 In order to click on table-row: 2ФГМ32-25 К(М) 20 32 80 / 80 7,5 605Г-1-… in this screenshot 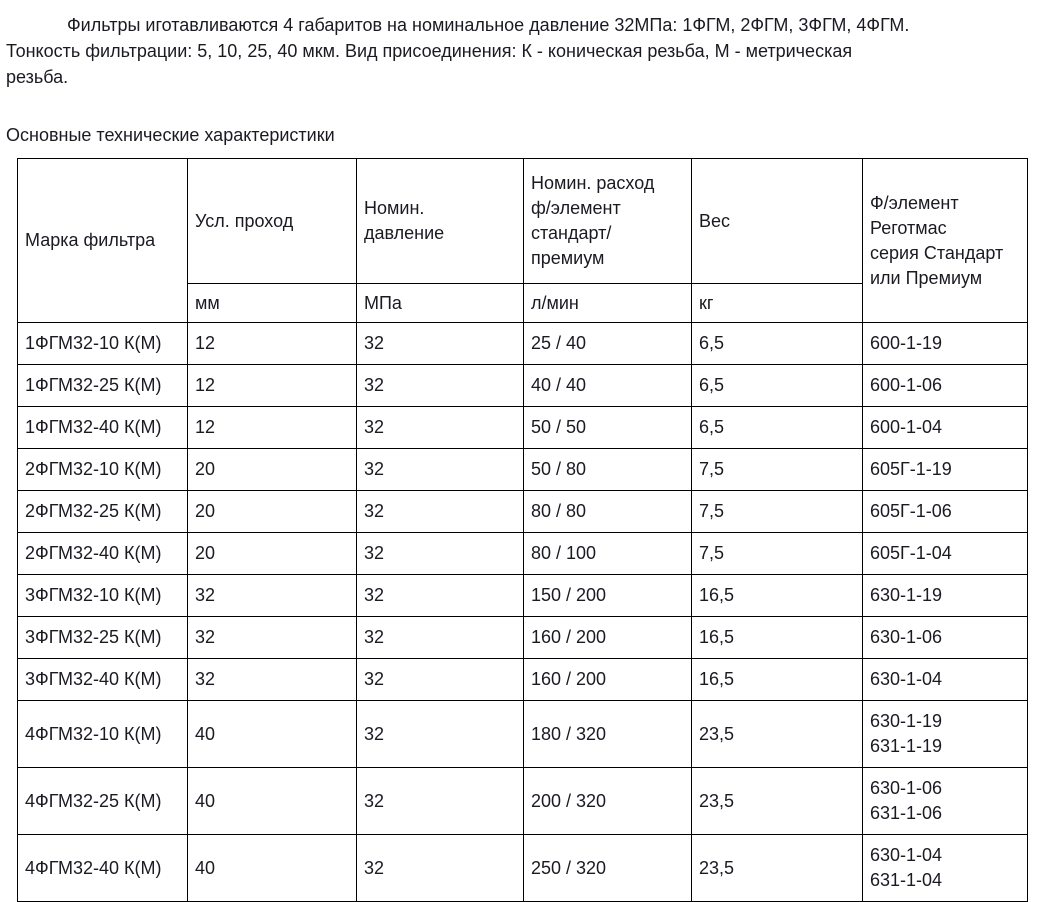, I will do `click(522, 511)`.